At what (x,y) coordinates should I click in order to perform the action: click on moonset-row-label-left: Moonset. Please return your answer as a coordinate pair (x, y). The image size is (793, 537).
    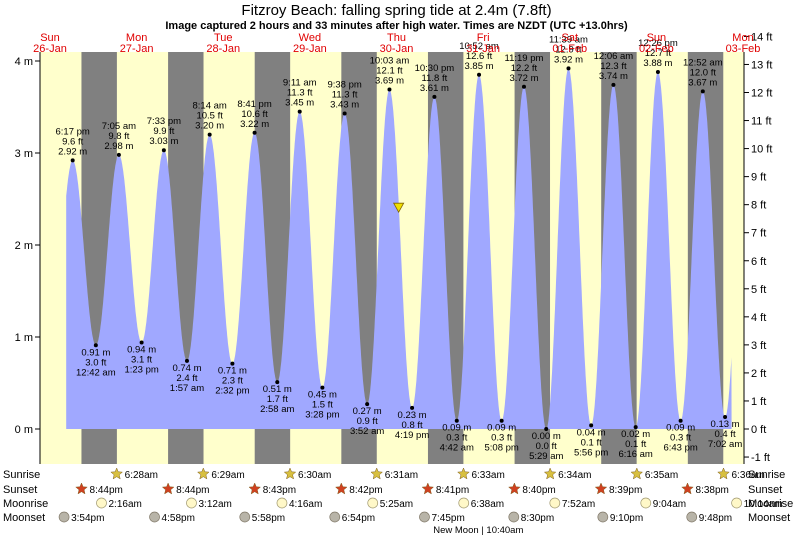
    Looking at the image, I should click on (24, 518).